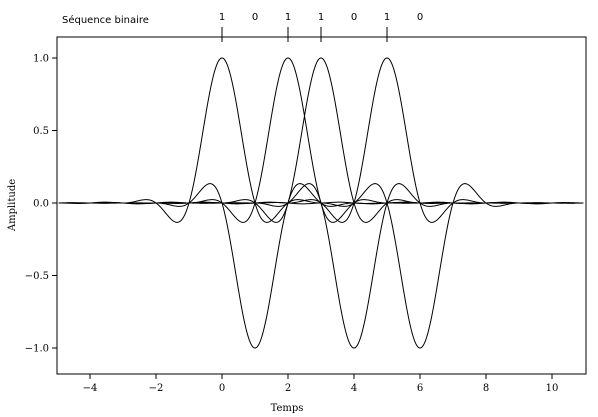 The width and height of the screenshot is (598, 417). I want to click on y-ticks: 1.0 0.5 0.0 −0.5 −1.0, so click(41, 204).